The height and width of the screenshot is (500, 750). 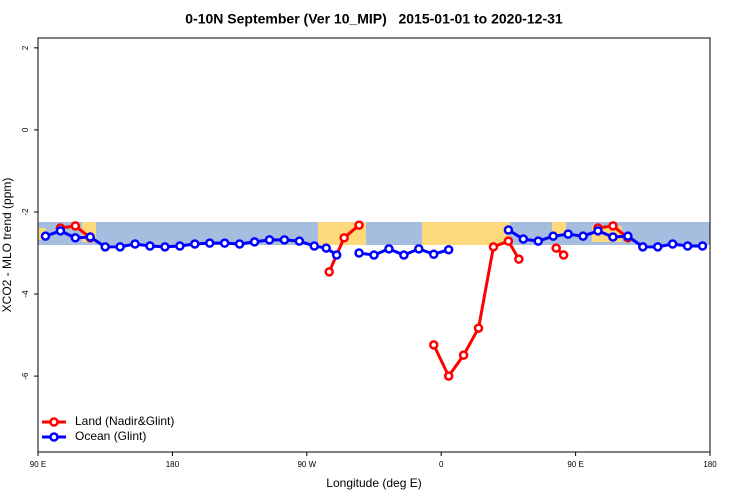 What do you see at coordinates (306, 464) in the screenshot?
I see `x-tick-label: 90 W` at bounding box center [306, 464].